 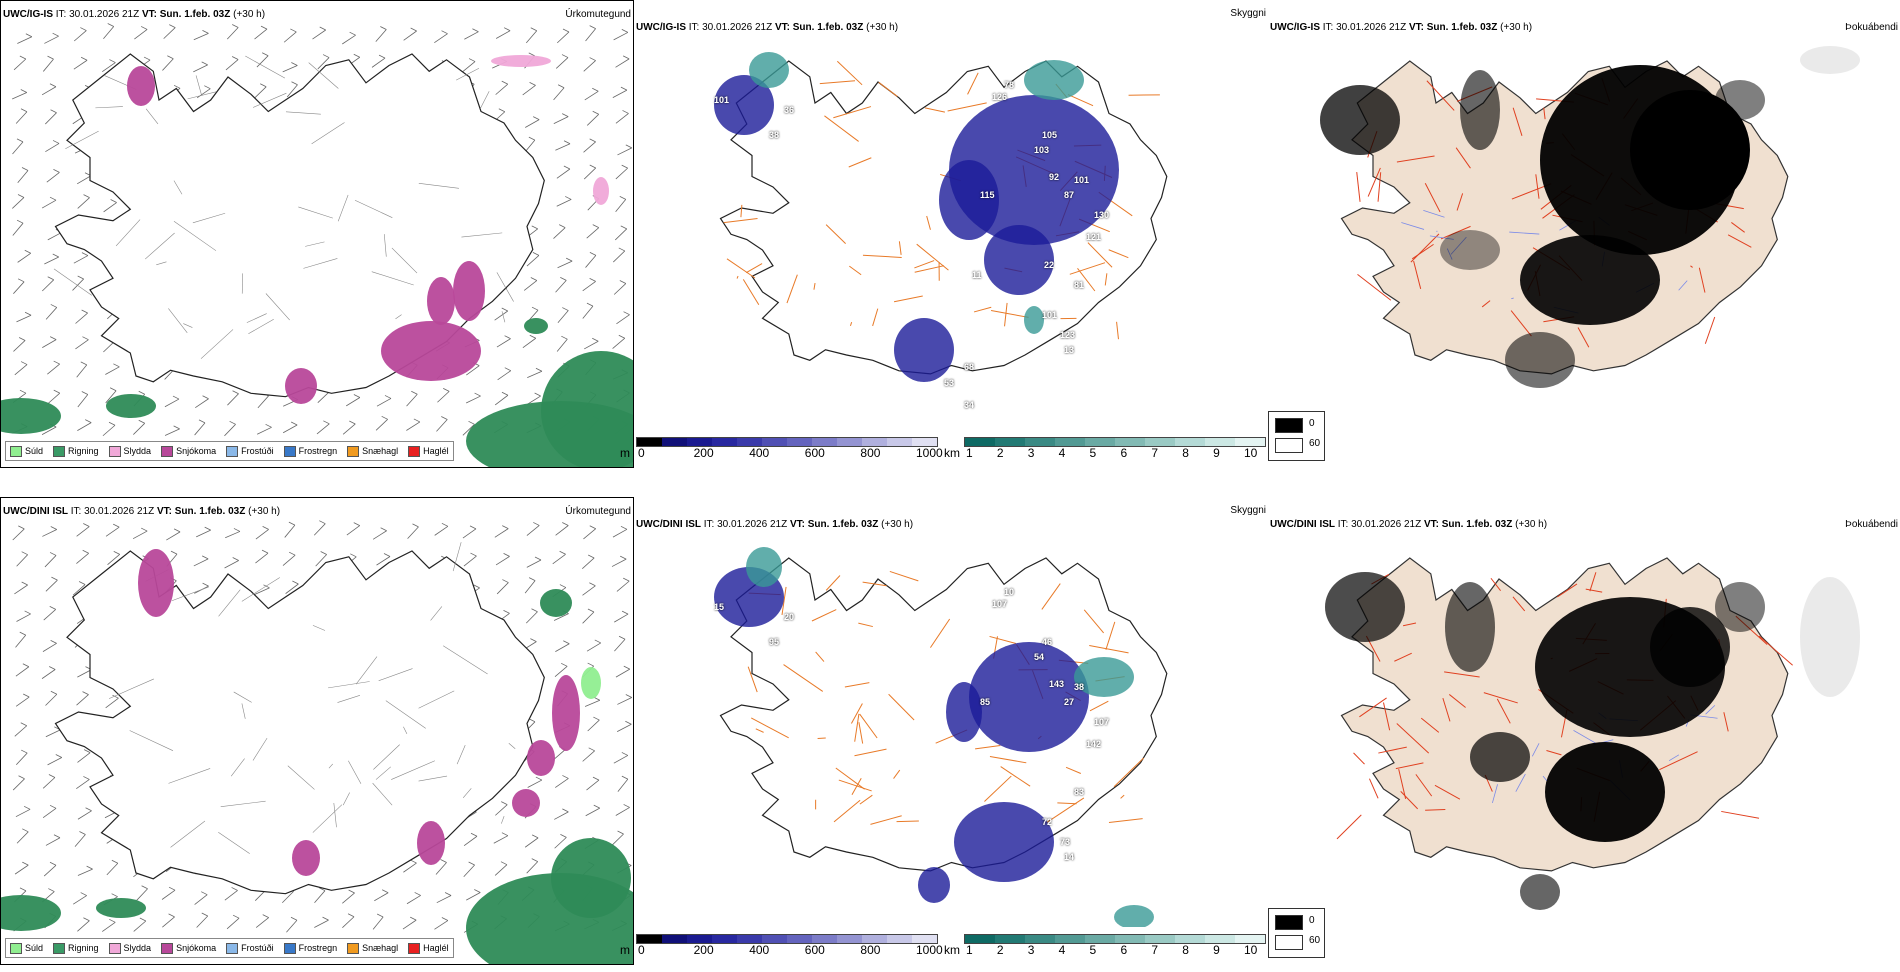 What do you see at coordinates (1041, 150) in the screenshot?
I see `visibility-value-label: 103` at bounding box center [1041, 150].